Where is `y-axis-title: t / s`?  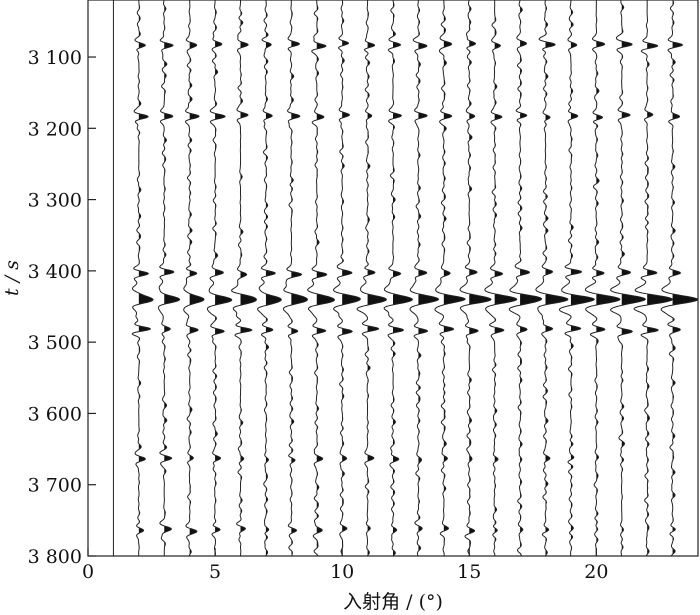 y-axis-title: t / s is located at coordinates (12, 278).